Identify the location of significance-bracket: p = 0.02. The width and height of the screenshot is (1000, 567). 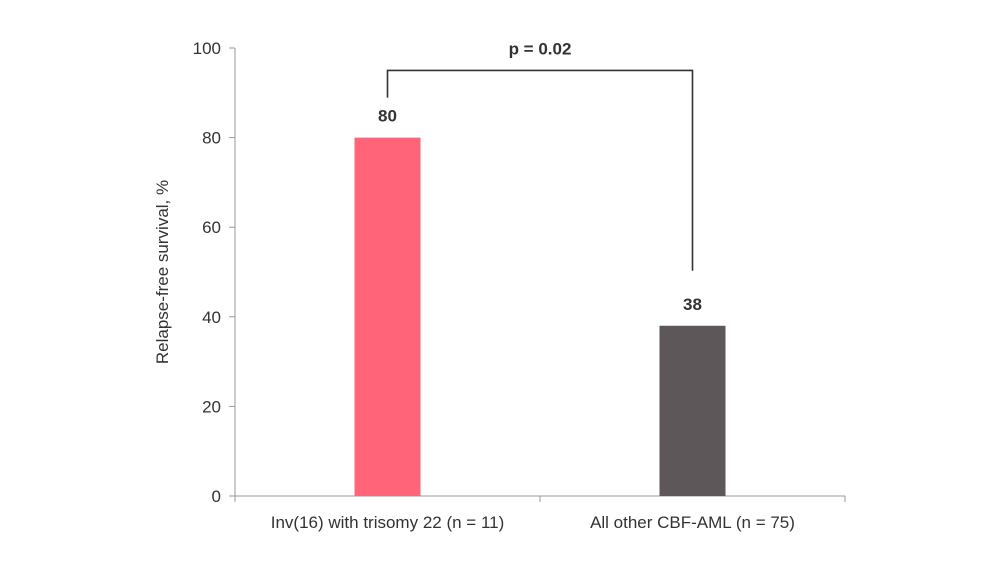
(540, 155).